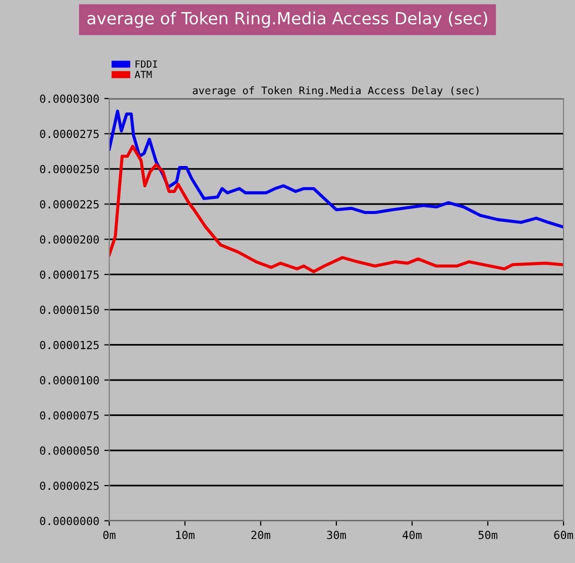 This screenshot has height=563, width=575. I want to click on y-tick-label: 0.0000250, so click(69, 169).